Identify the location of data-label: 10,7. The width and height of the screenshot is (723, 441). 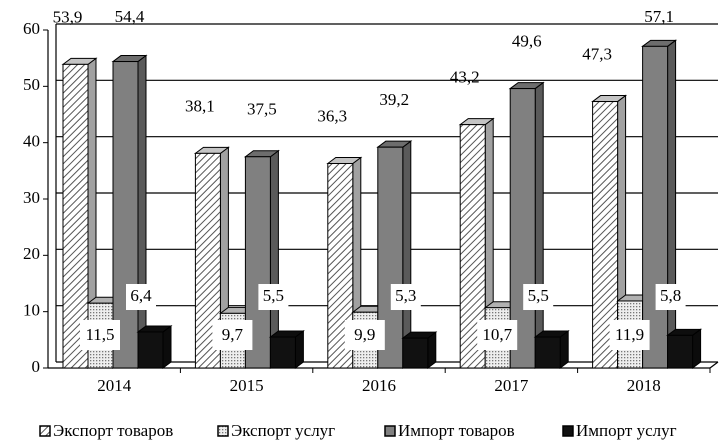
(497, 334).